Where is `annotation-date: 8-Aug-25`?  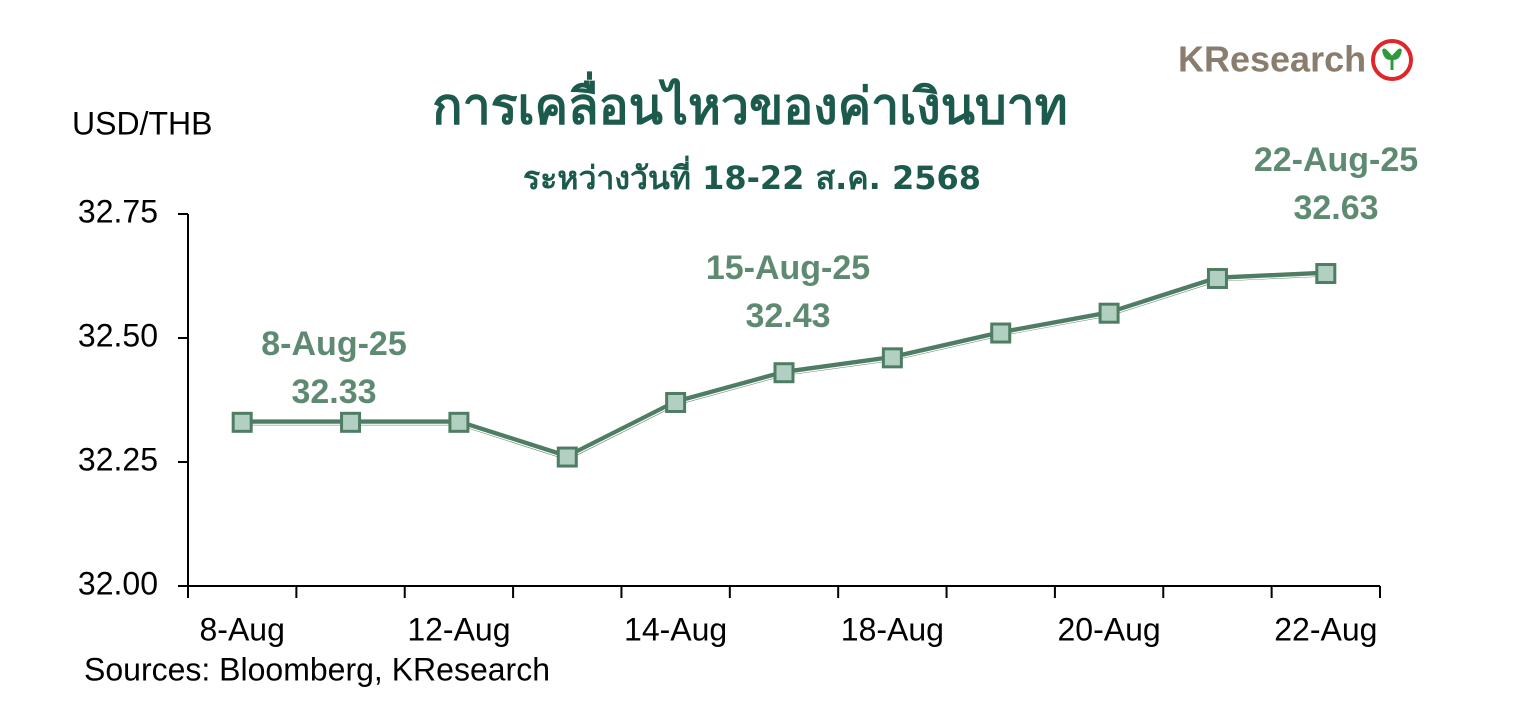
annotation-date: 8-Aug-25 is located at coordinates (333, 344).